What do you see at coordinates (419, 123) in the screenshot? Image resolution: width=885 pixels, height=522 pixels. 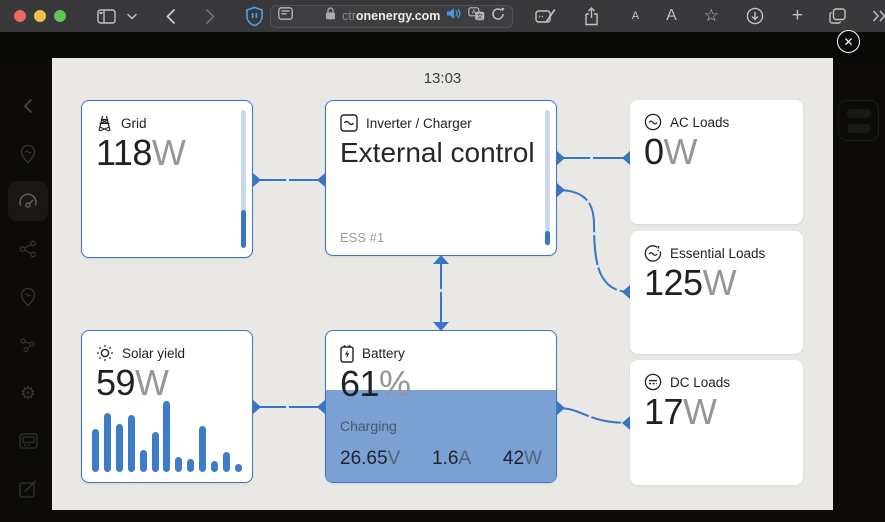 I see `inverter-card-label: Inverter / Charger` at bounding box center [419, 123].